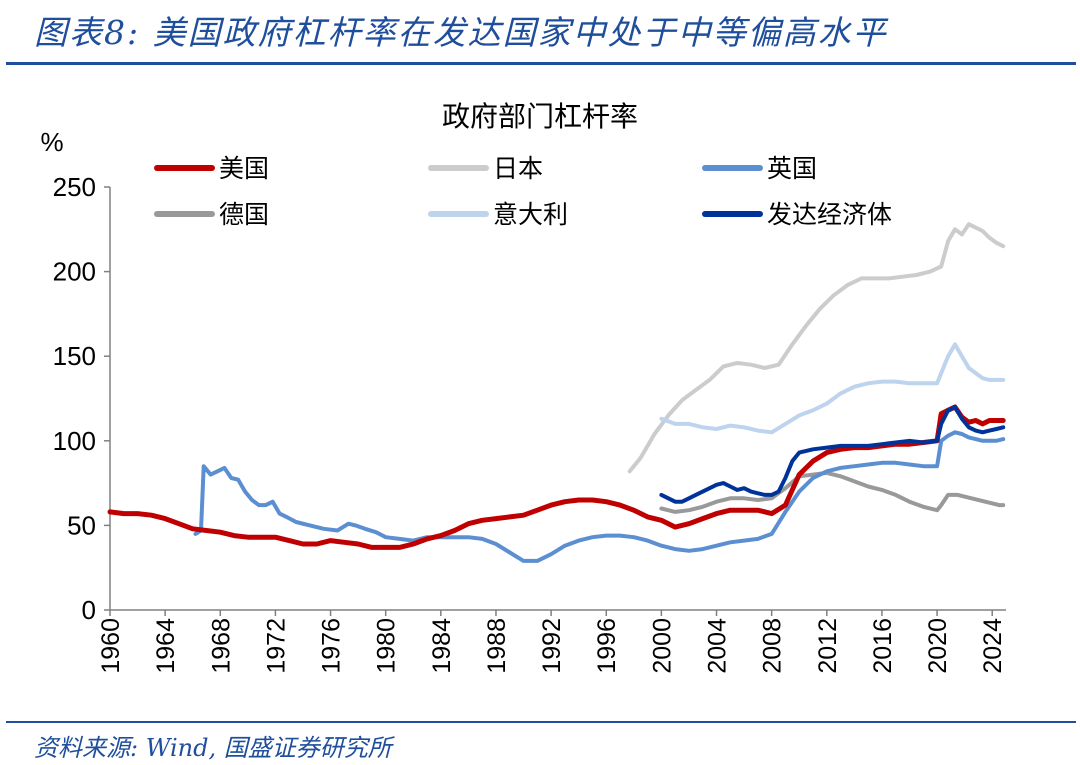  What do you see at coordinates (387, 646) in the screenshot?
I see `x-tick-label: 1980` at bounding box center [387, 646].